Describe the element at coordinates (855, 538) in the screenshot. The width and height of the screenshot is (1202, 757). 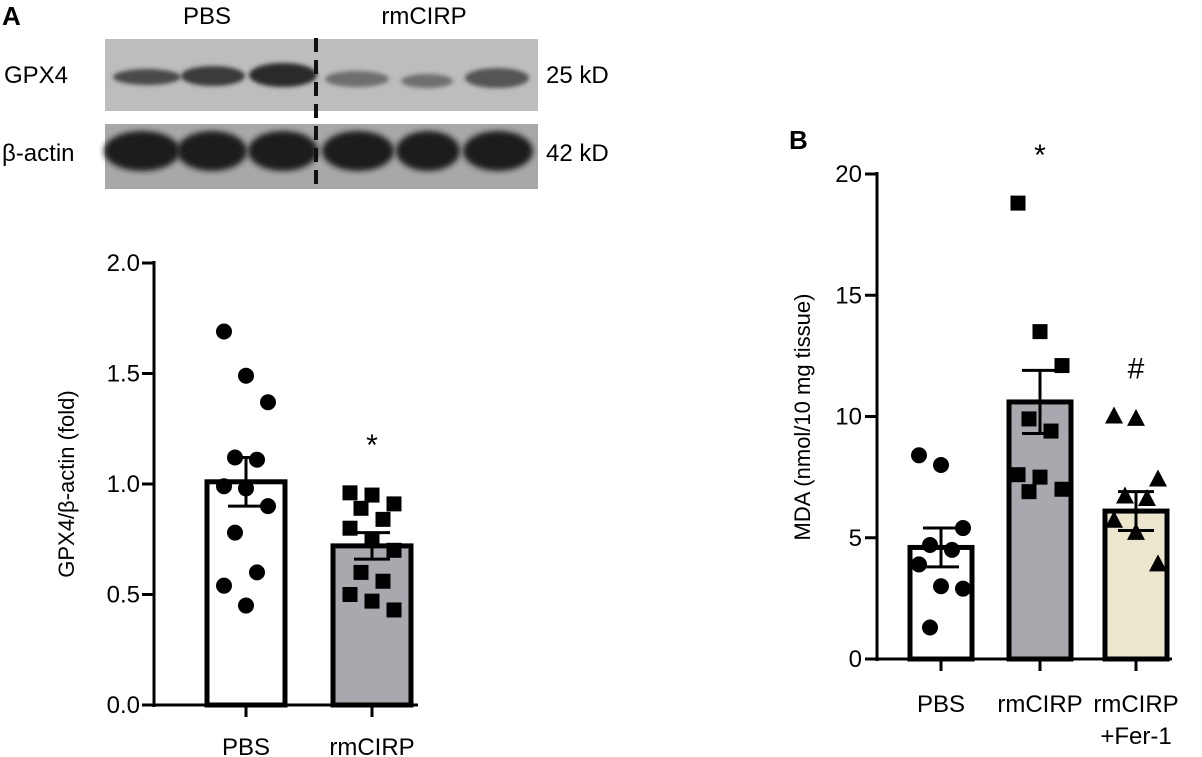
I see `y-tick-label-1: 5` at that location.